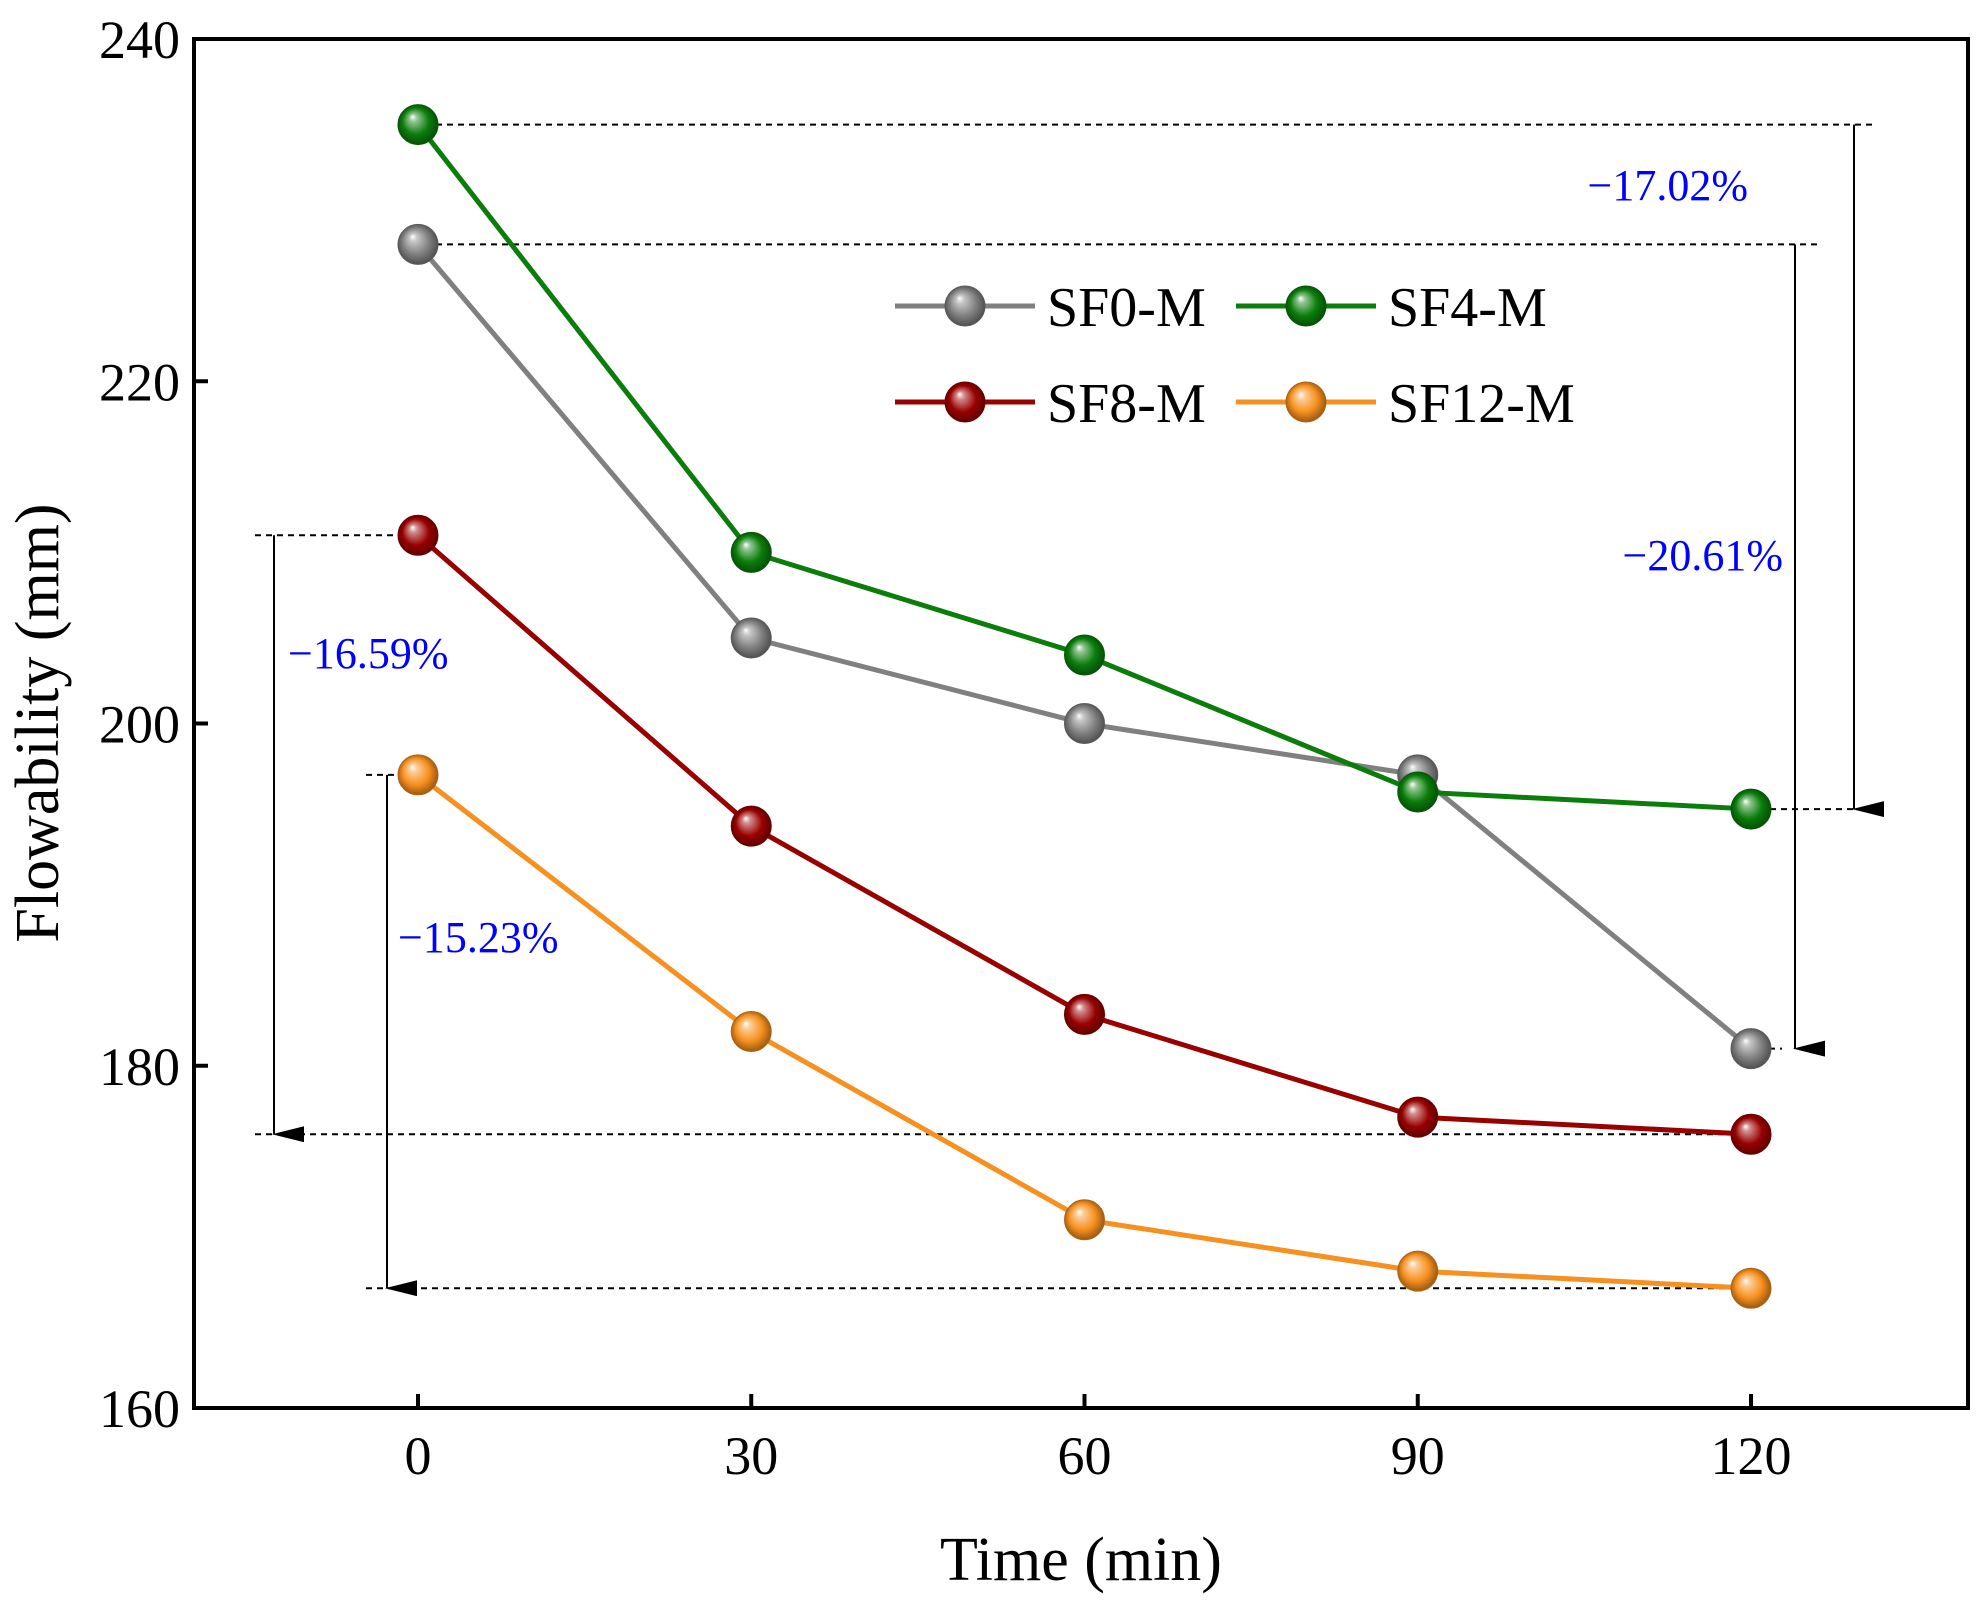 This screenshot has height=1606, width=1980. I want to click on change-annotation-label: −15.23%, so click(478, 937).